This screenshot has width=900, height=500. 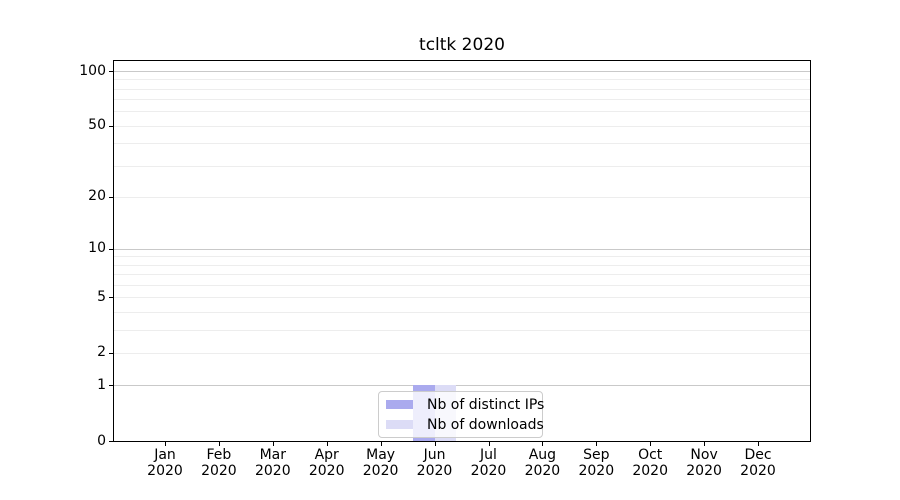 I want to click on y-tick-label-100: 100, so click(x=92, y=70).